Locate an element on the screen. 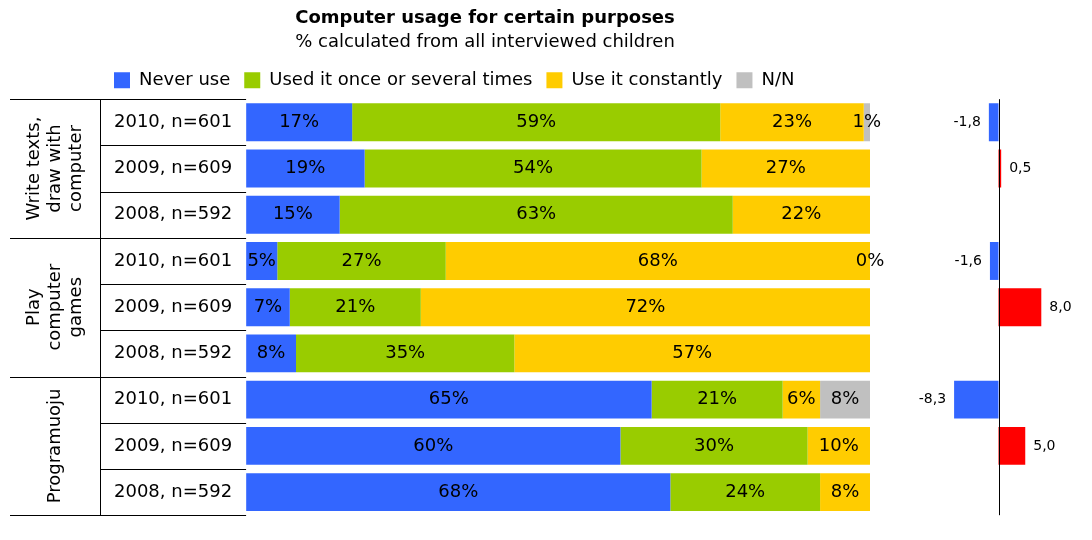 This screenshot has height=540, width=1092. legend-label: Used it once or several times is located at coordinates (401, 78).